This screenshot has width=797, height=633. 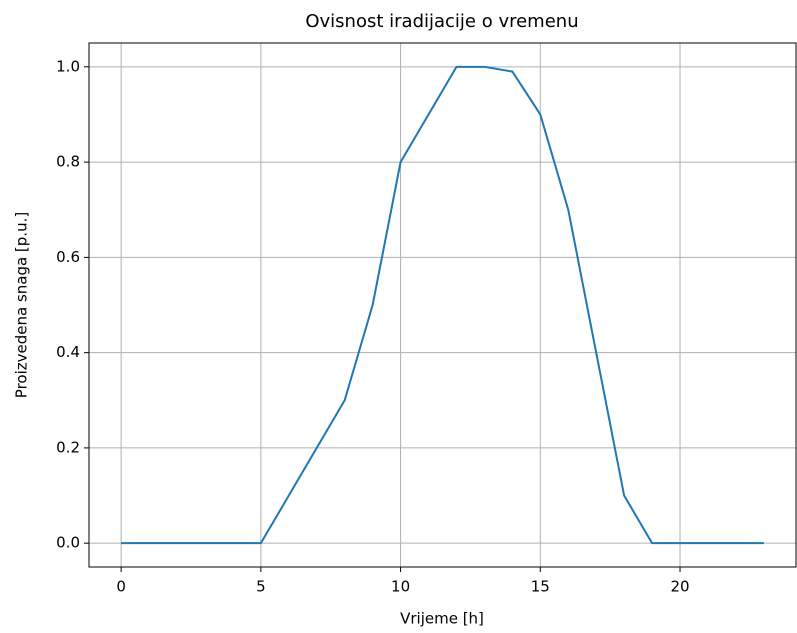 I want to click on x-axis-label: Vrijeme [h], so click(x=442, y=619).